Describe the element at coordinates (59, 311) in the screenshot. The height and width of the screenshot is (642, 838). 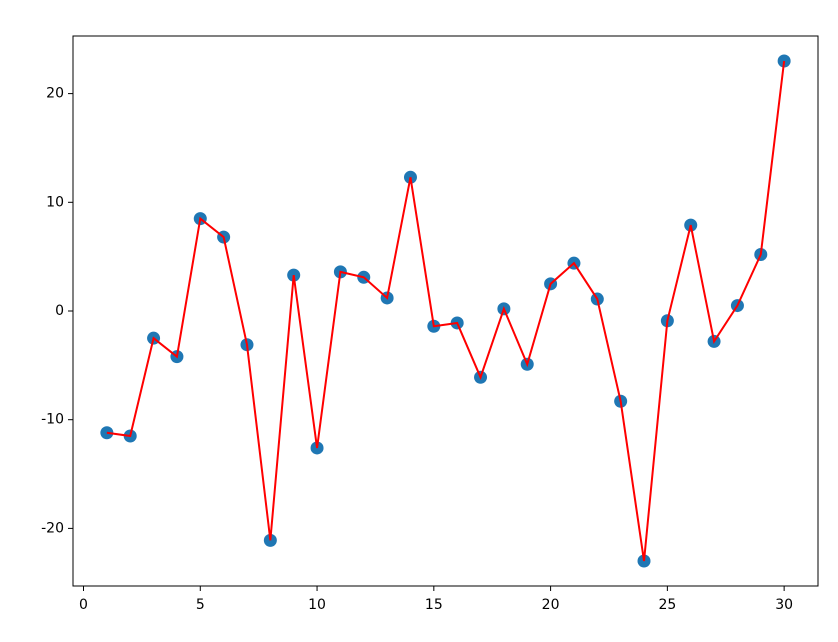
I see `y-tick-label: 0` at that location.